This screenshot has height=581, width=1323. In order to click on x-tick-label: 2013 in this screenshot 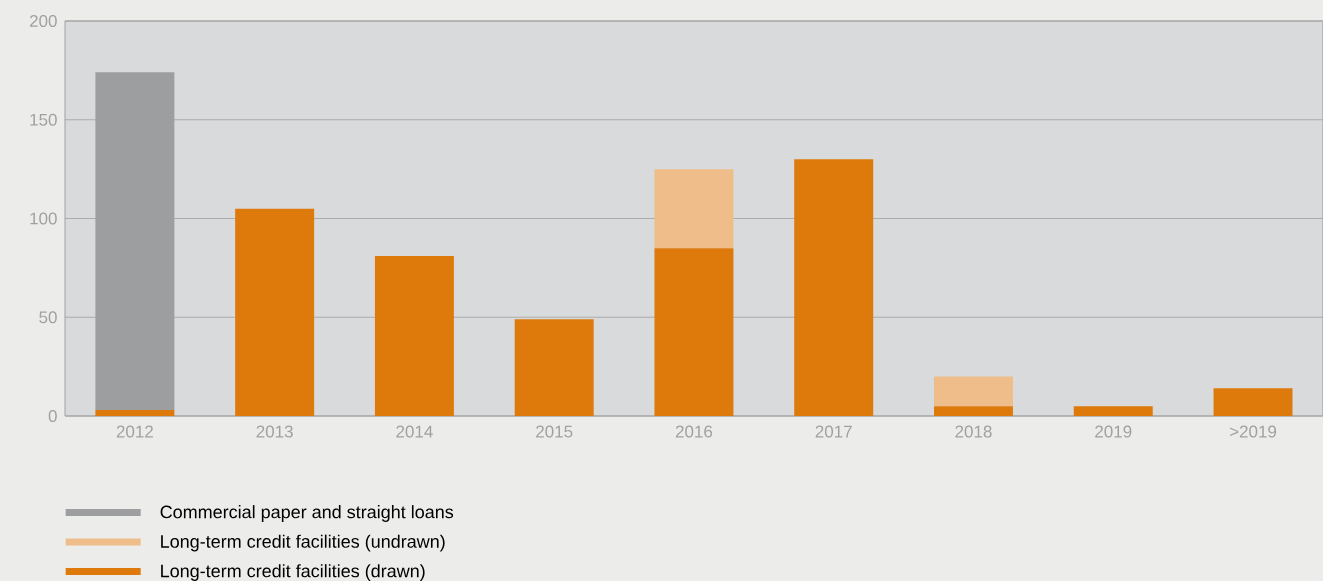, I will do `click(274, 431)`.